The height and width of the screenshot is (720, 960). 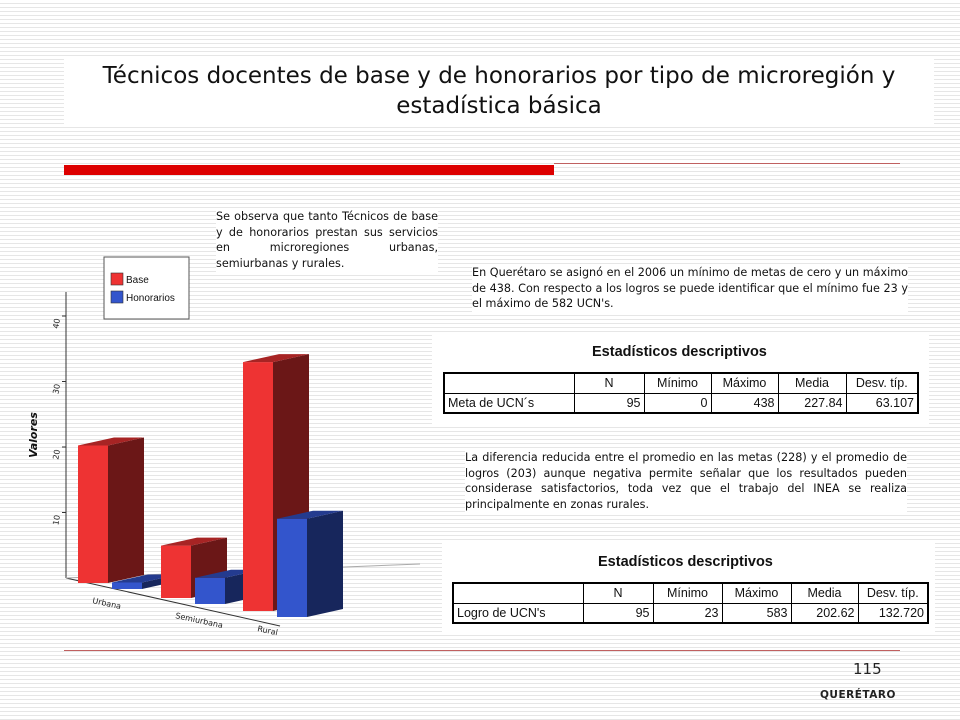 What do you see at coordinates (194, 541) in the screenshot?
I see `bar-base-semiurbana-top` at bounding box center [194, 541].